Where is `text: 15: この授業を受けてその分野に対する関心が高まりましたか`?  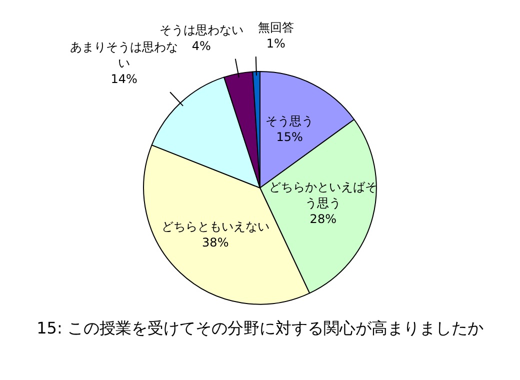 text: 15: この授業を受けてその分野に対する関心が高まりましたか is located at coordinates (260, 328).